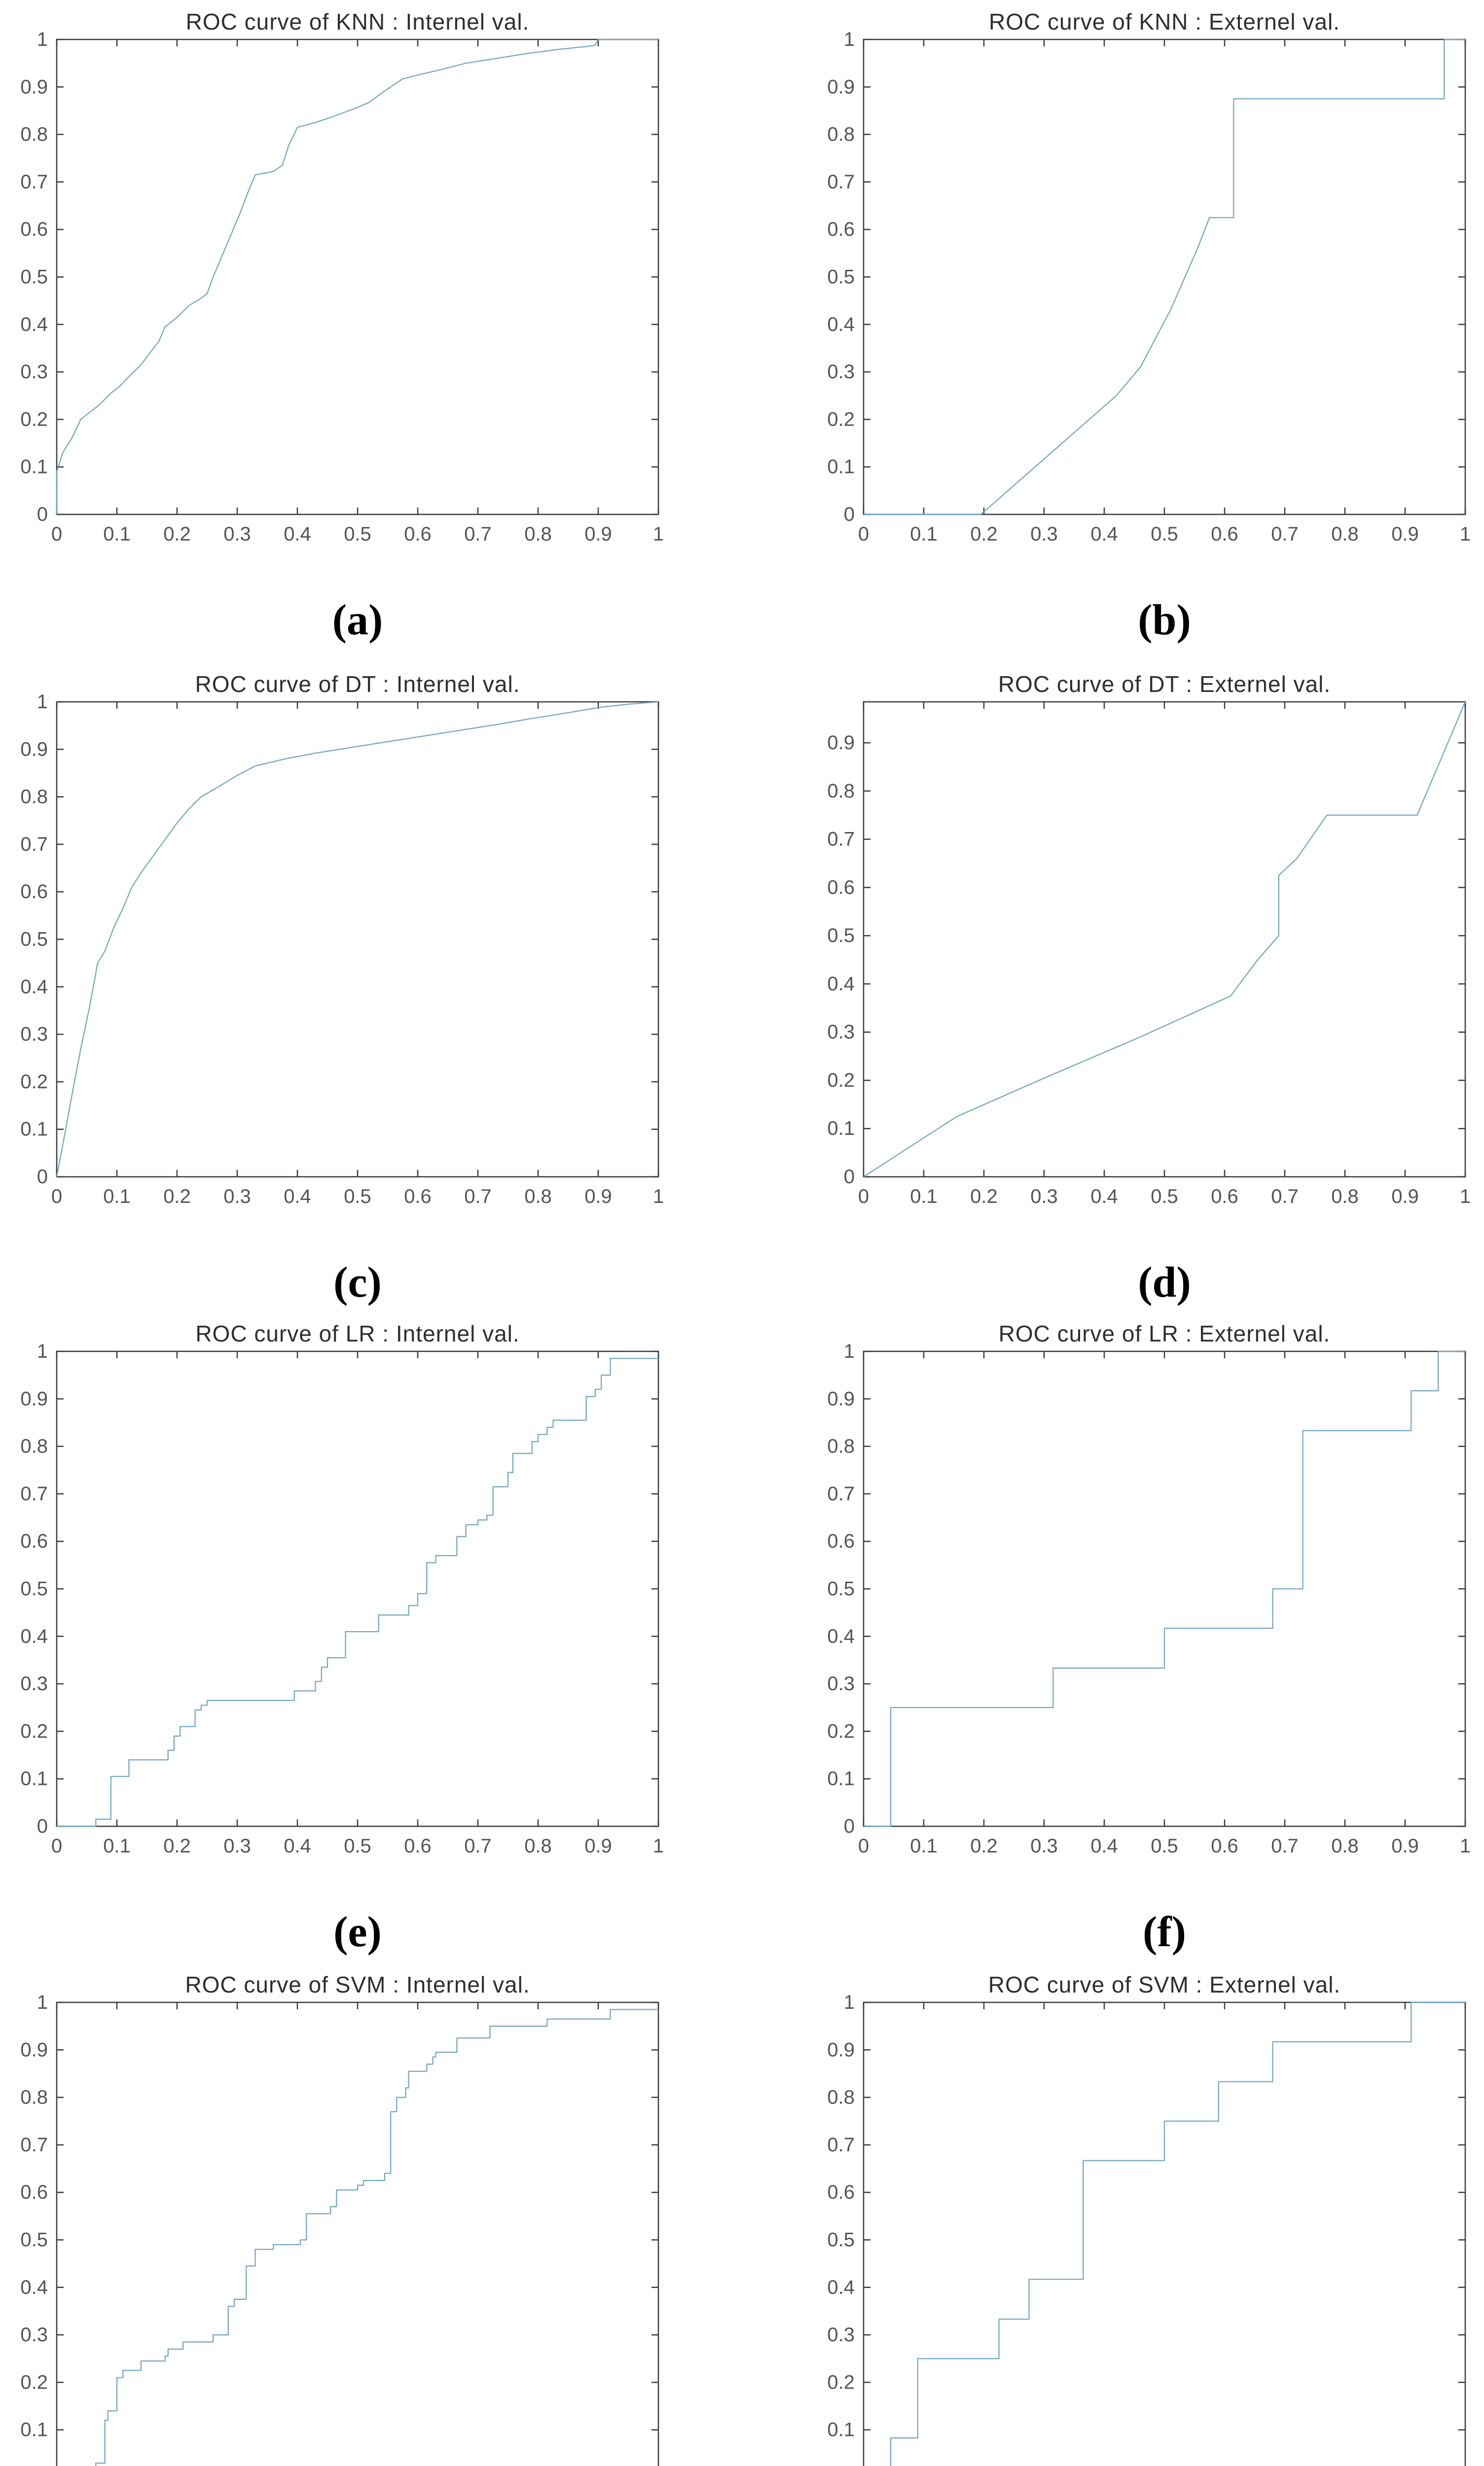  Describe the element at coordinates (357, 22) in the screenshot. I see `chart-title: ROC curve of KNN : Internel val.` at that location.